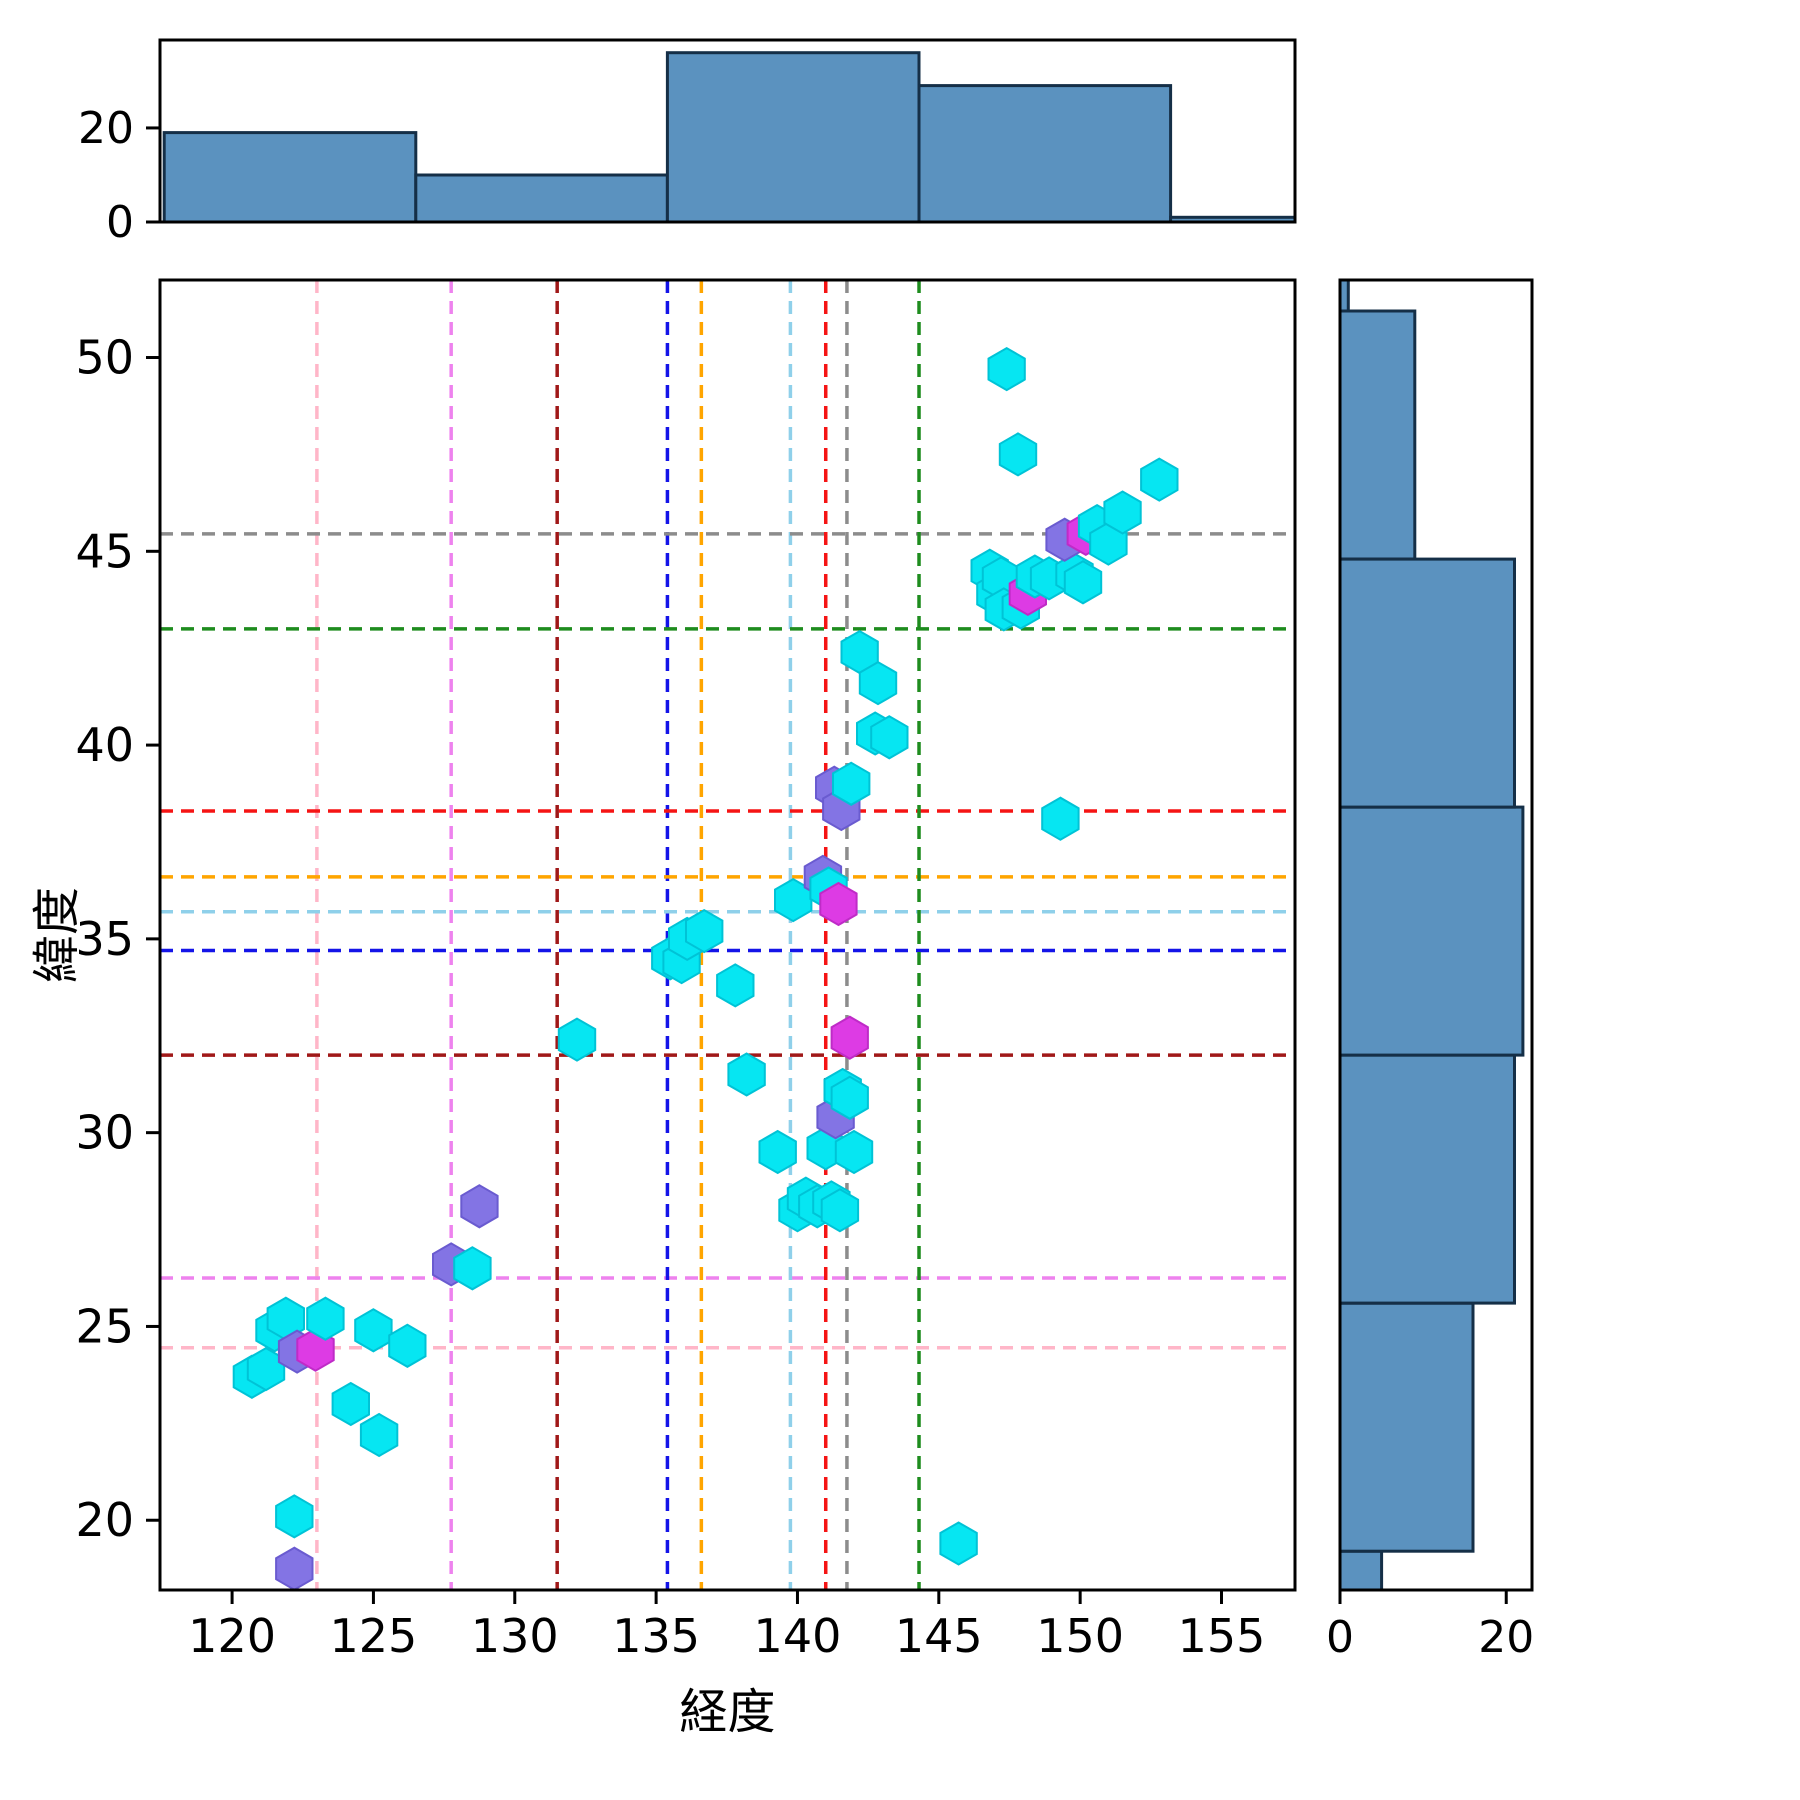 Image resolution: width=1800 pixels, height=1800 pixels. Describe the element at coordinates (104, 1133) in the screenshot. I see `tick-label: 30` at that location.